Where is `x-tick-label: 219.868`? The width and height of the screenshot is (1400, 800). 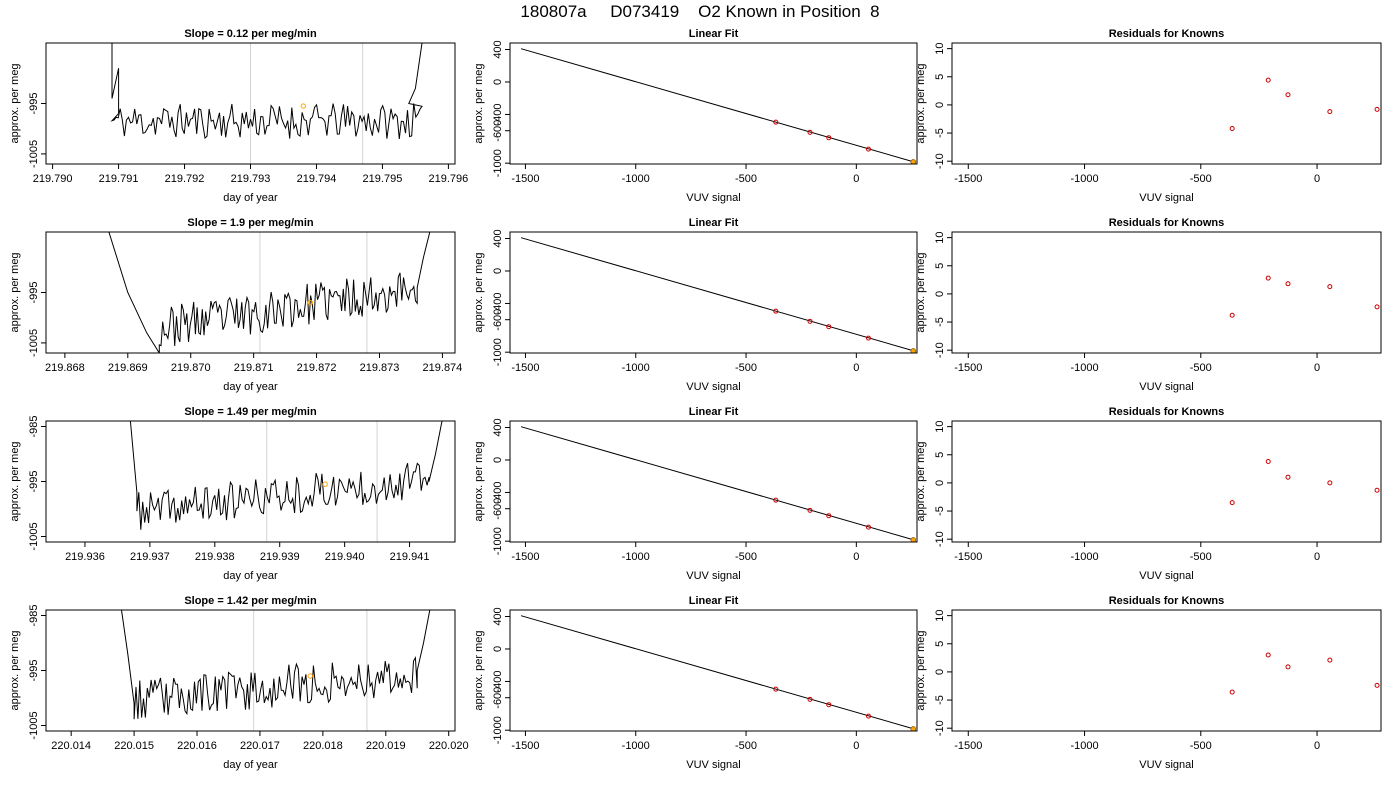
x-tick-label: 219.868 is located at coordinates (65, 368).